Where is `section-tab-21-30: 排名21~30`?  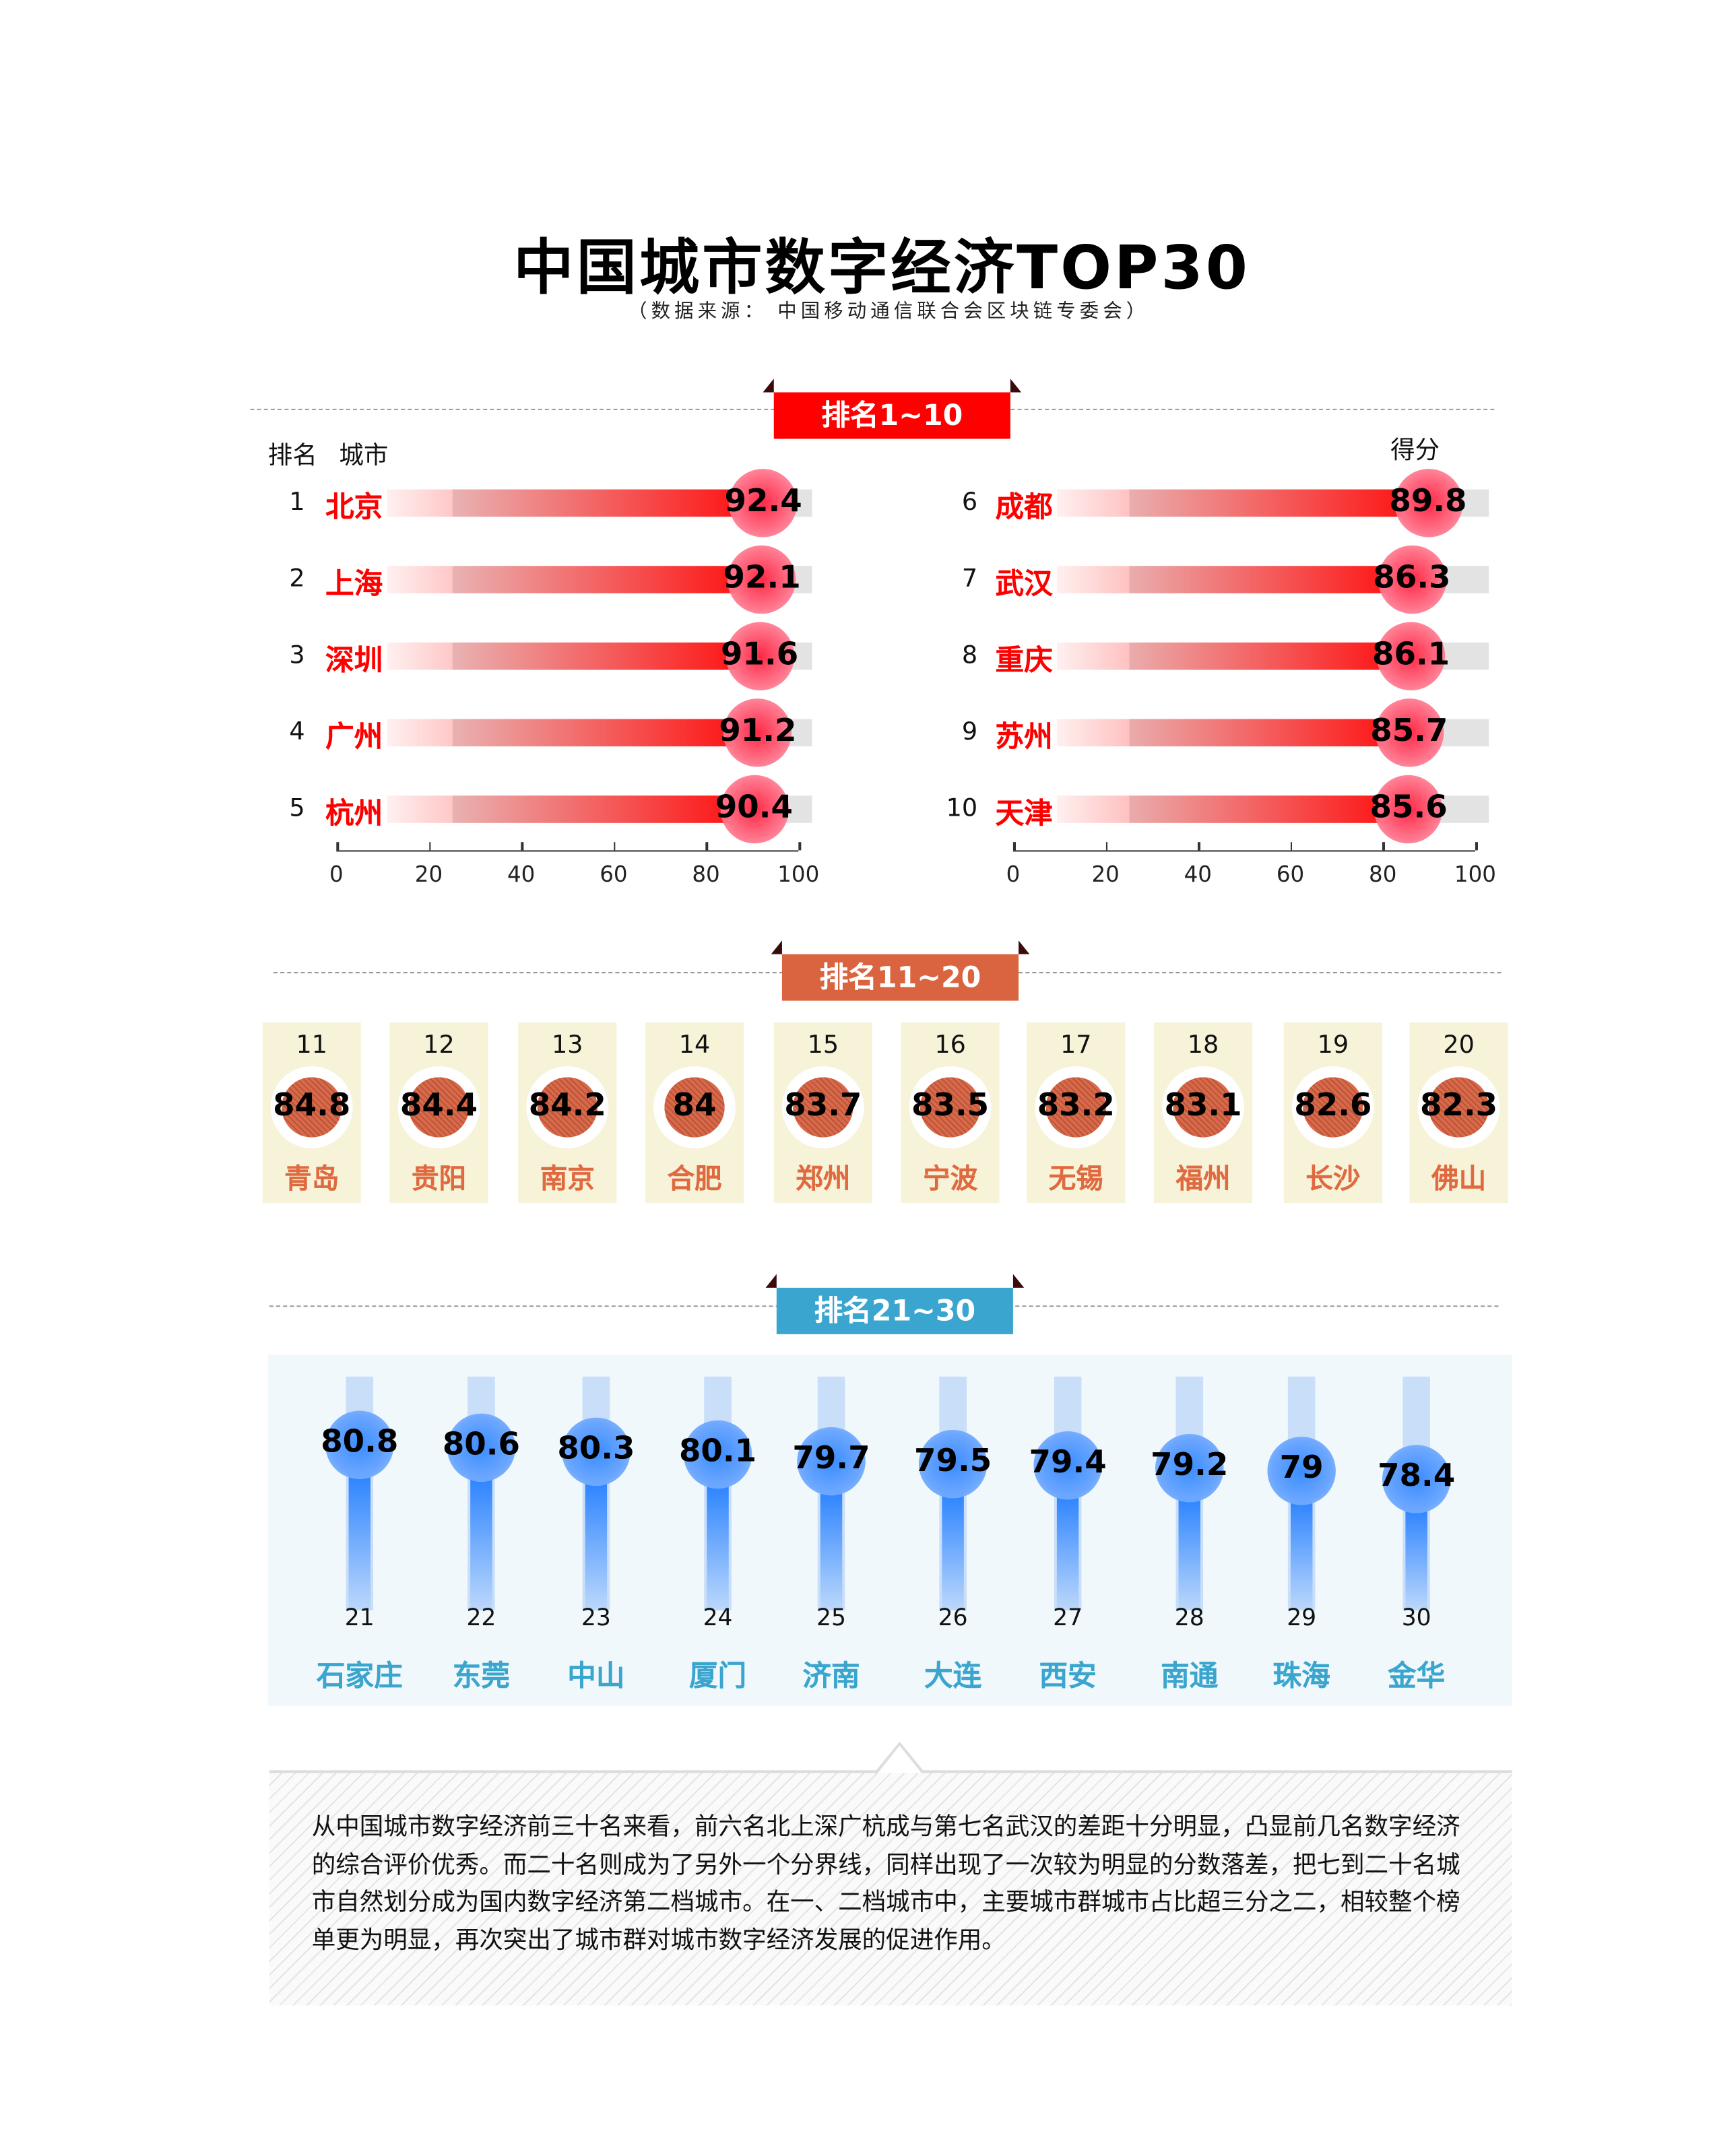 section-tab-21-30: 排名21~30 is located at coordinates (895, 1304).